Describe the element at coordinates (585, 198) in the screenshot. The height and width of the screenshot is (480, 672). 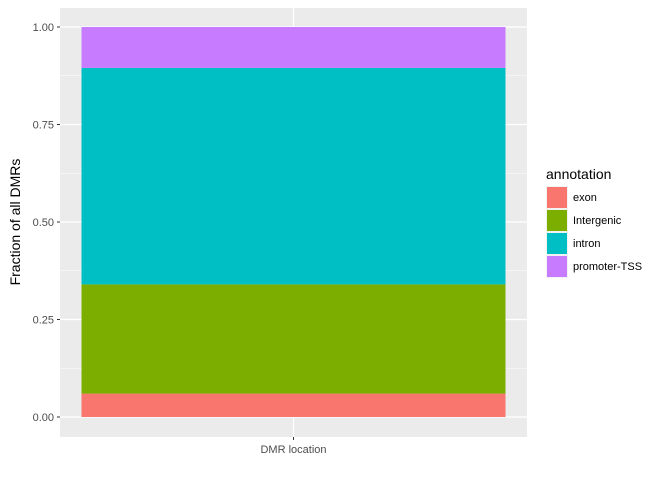
I see `legend-label: exon` at that location.